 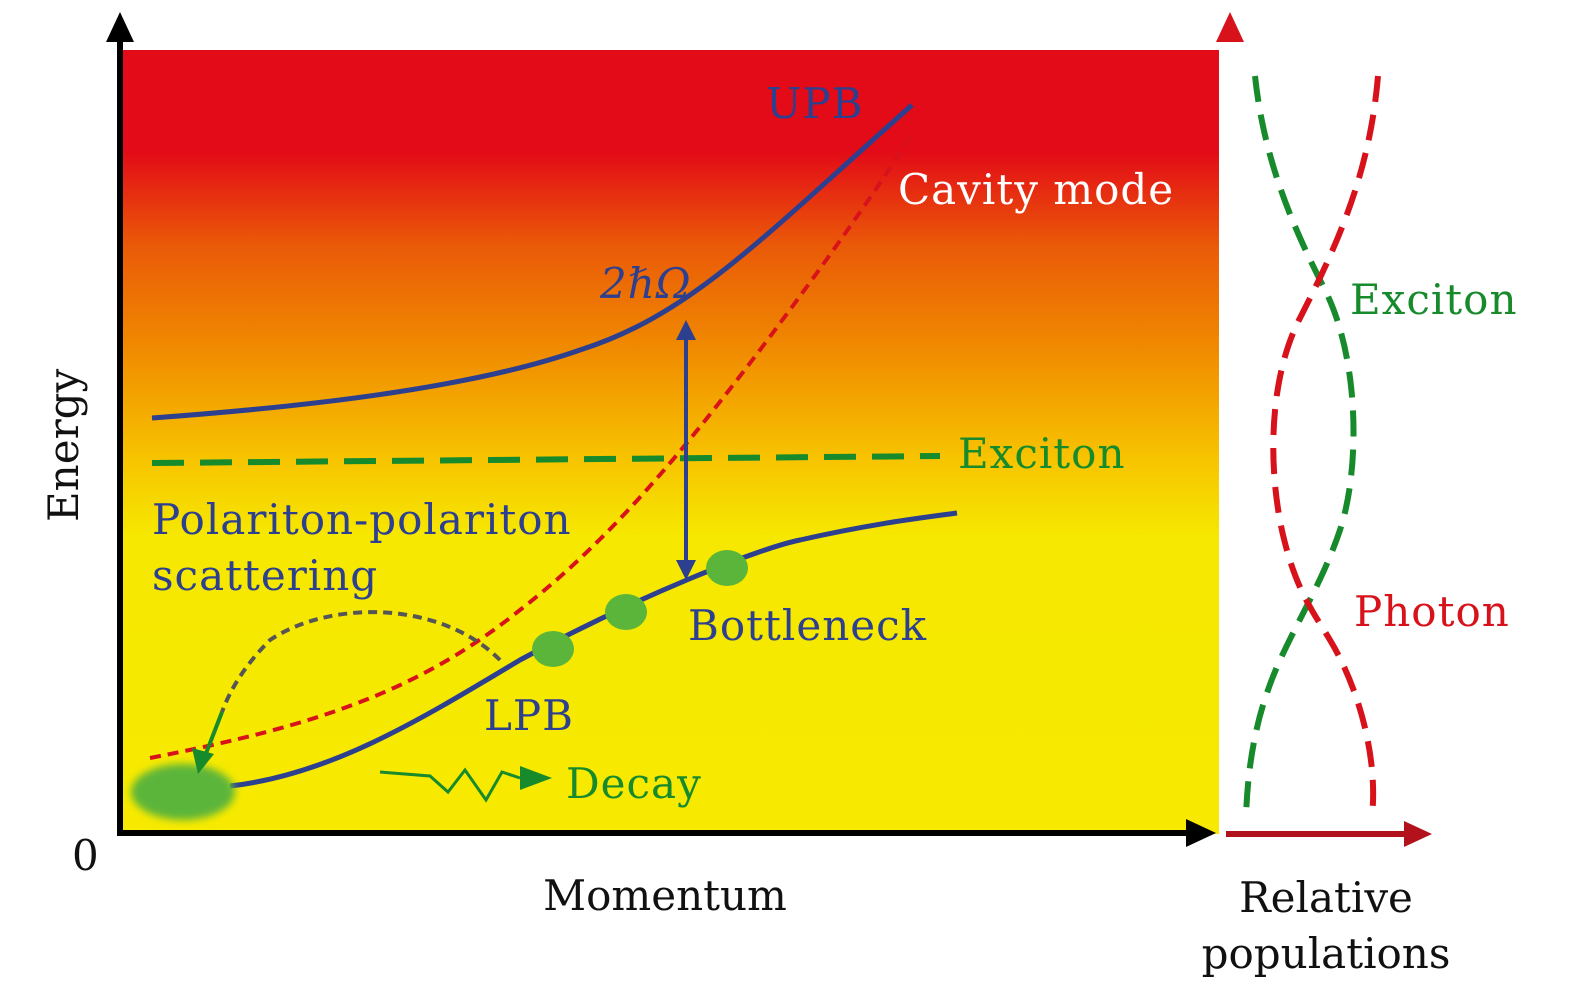 What do you see at coordinates (1042, 453) in the screenshot?
I see `exciton-label: Exciton` at bounding box center [1042, 453].